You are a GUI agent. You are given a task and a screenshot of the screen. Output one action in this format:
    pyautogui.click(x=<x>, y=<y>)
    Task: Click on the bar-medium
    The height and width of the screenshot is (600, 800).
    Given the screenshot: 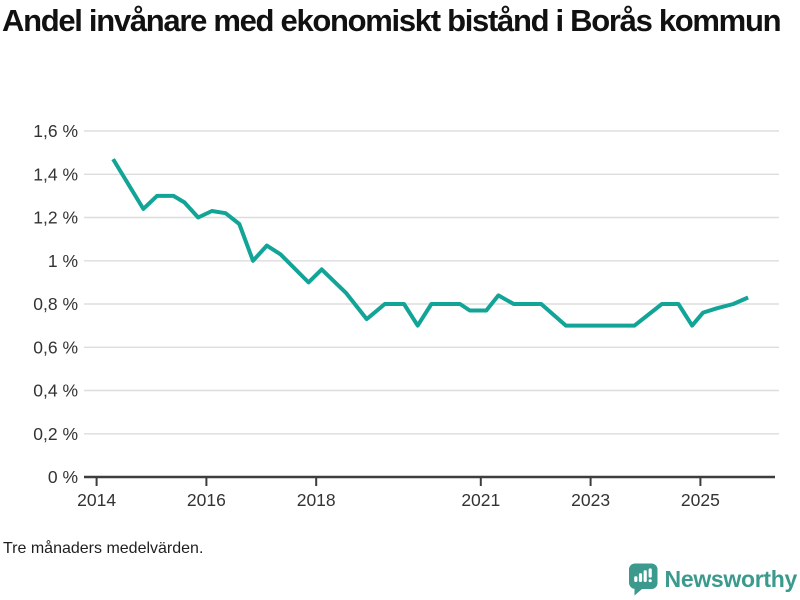 What is the action you would take?
    pyautogui.click(x=640, y=577)
    